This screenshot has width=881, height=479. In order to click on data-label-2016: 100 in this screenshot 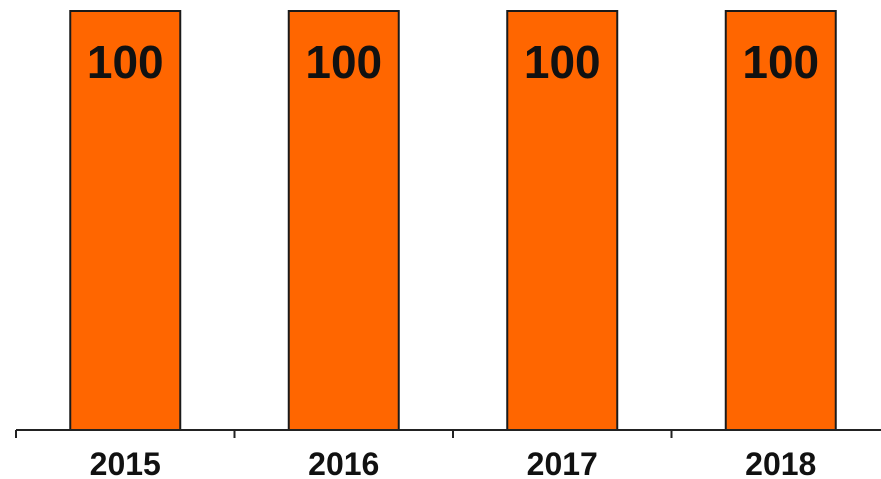, I will do `click(343, 62)`.